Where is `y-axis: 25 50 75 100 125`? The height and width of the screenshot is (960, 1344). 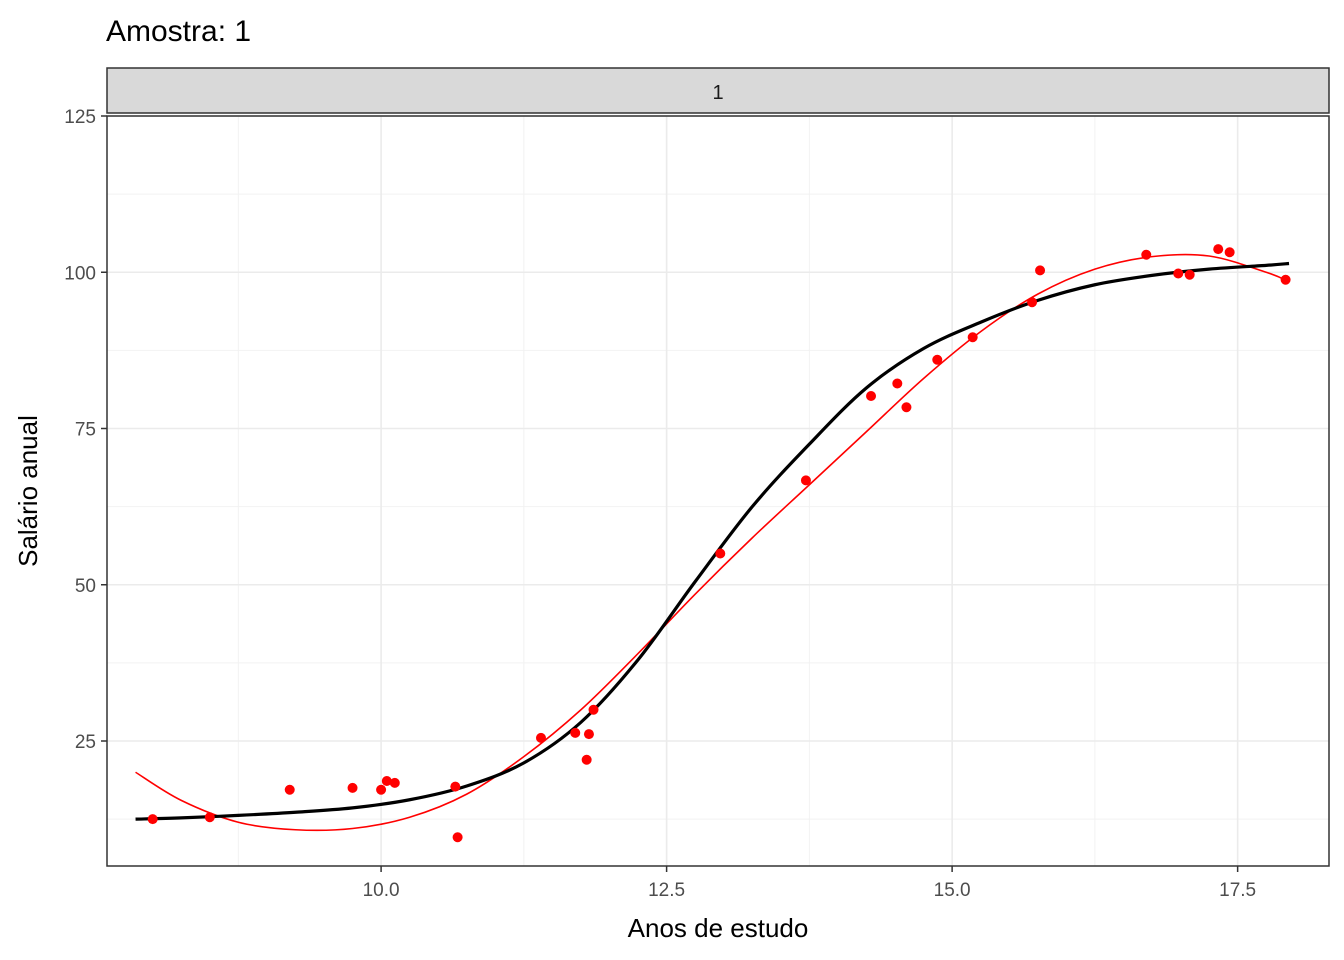 y-axis: 25 50 75 100 125 is located at coordinates (85, 430).